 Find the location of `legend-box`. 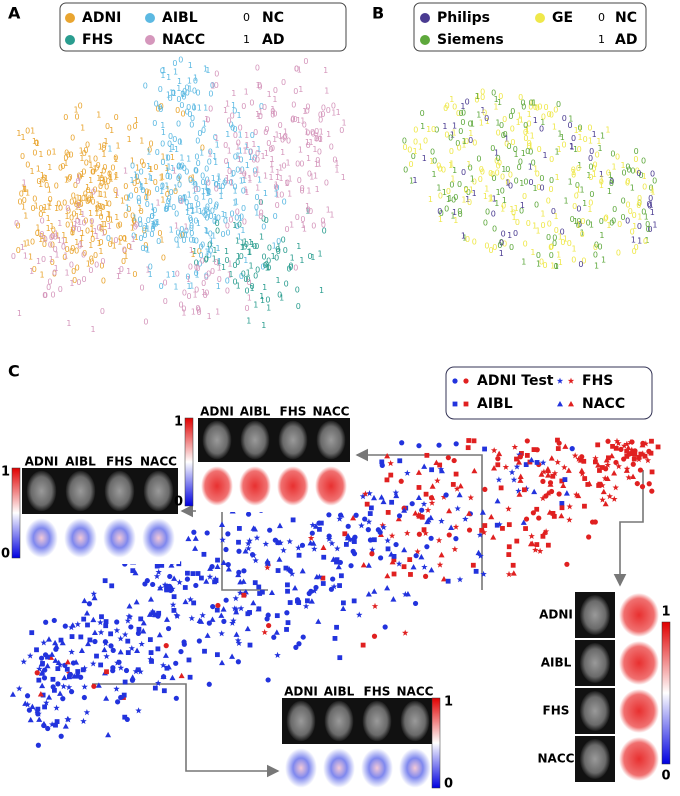

legend-box is located at coordinates (530, 27).